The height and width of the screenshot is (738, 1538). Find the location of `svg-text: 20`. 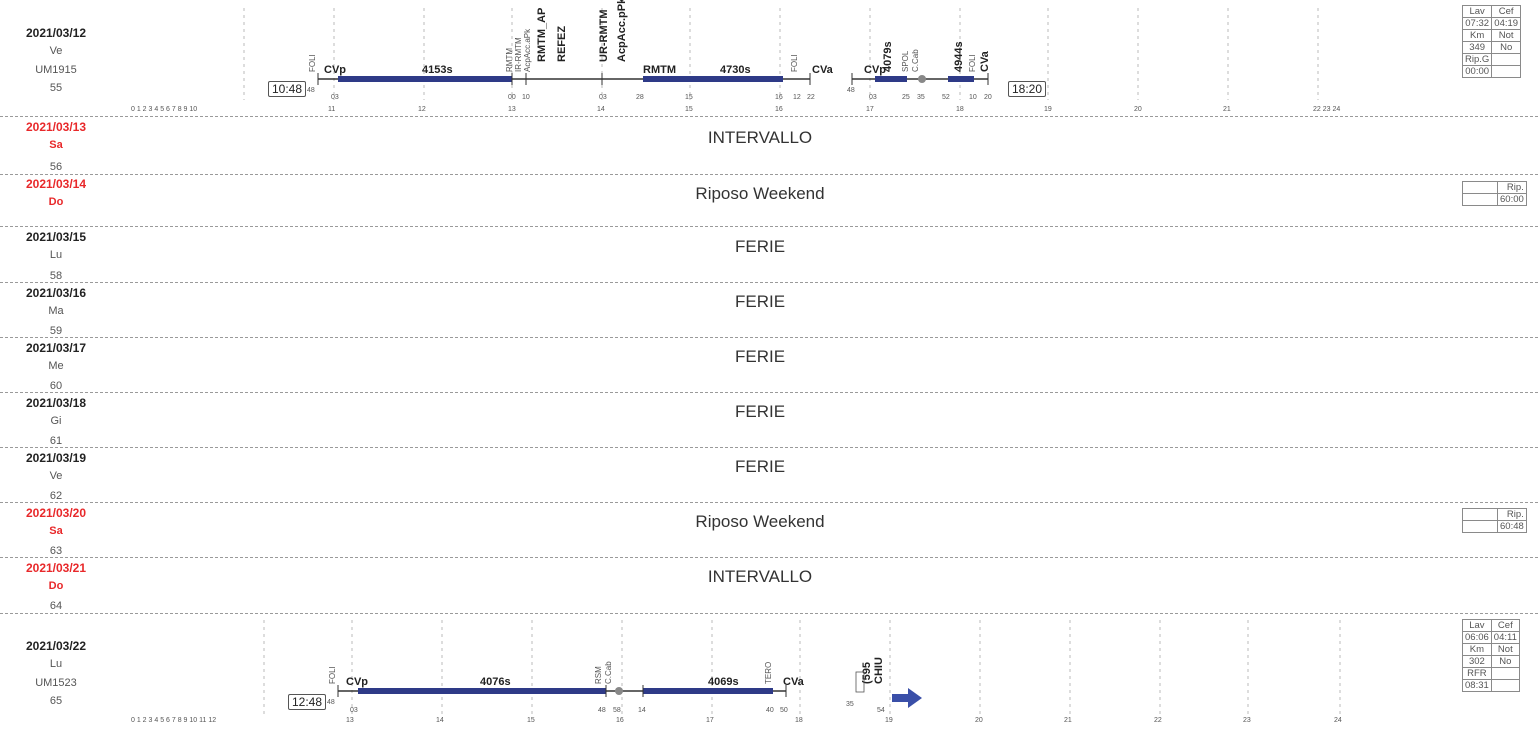

svg-text: 20 is located at coordinates (979, 720).